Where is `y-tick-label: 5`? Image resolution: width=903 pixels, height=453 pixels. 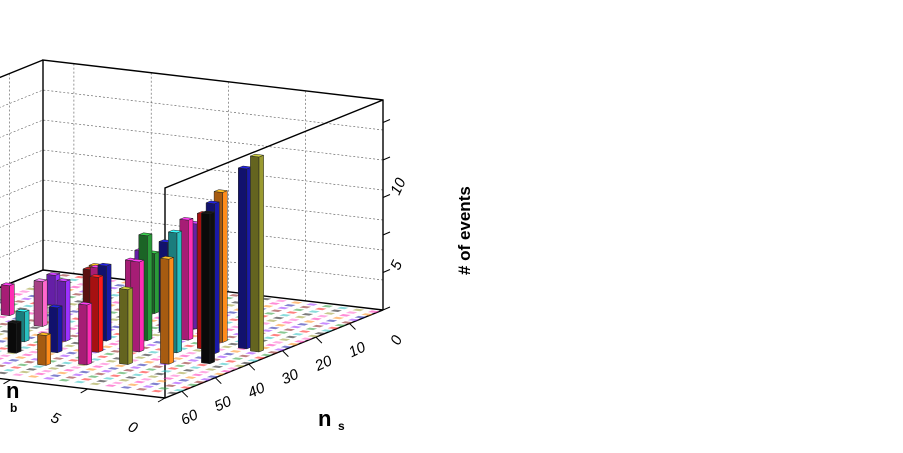 y-tick-label: 5 is located at coordinates (55, 418).